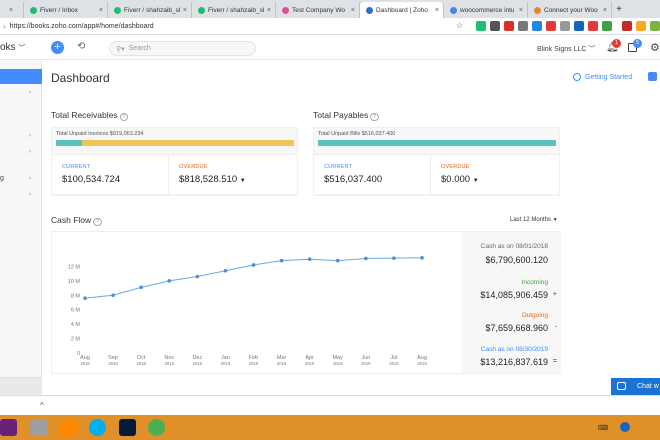  I want to click on chat-button: Chat w, so click(635, 386).